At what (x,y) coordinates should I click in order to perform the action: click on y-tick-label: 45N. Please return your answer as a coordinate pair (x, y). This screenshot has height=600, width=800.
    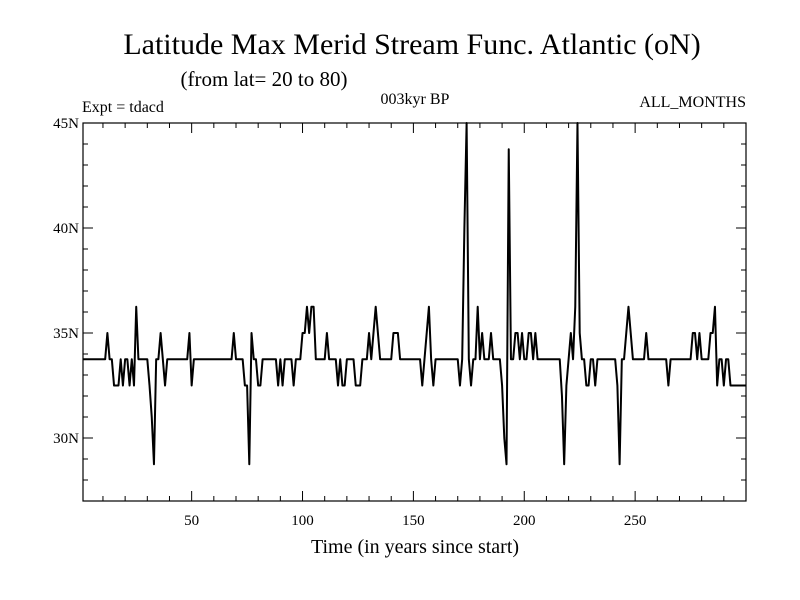
    Looking at the image, I should click on (66, 124).